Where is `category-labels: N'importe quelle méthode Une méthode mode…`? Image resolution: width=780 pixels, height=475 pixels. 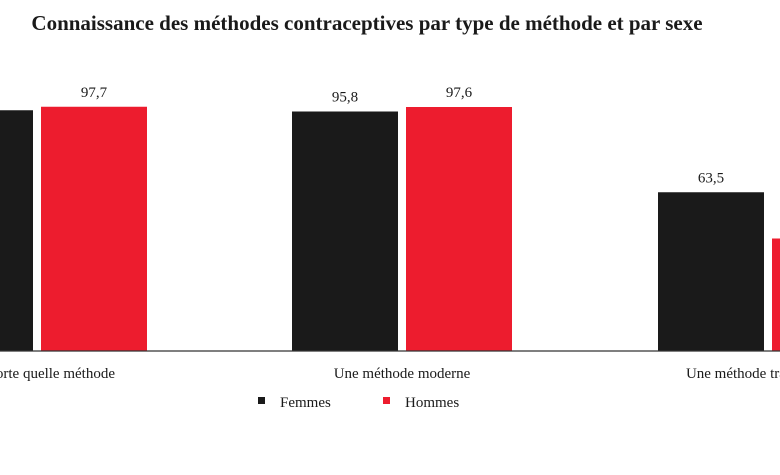 category-labels: N'importe quelle méthode Une méthode mode… is located at coordinates (390, 374).